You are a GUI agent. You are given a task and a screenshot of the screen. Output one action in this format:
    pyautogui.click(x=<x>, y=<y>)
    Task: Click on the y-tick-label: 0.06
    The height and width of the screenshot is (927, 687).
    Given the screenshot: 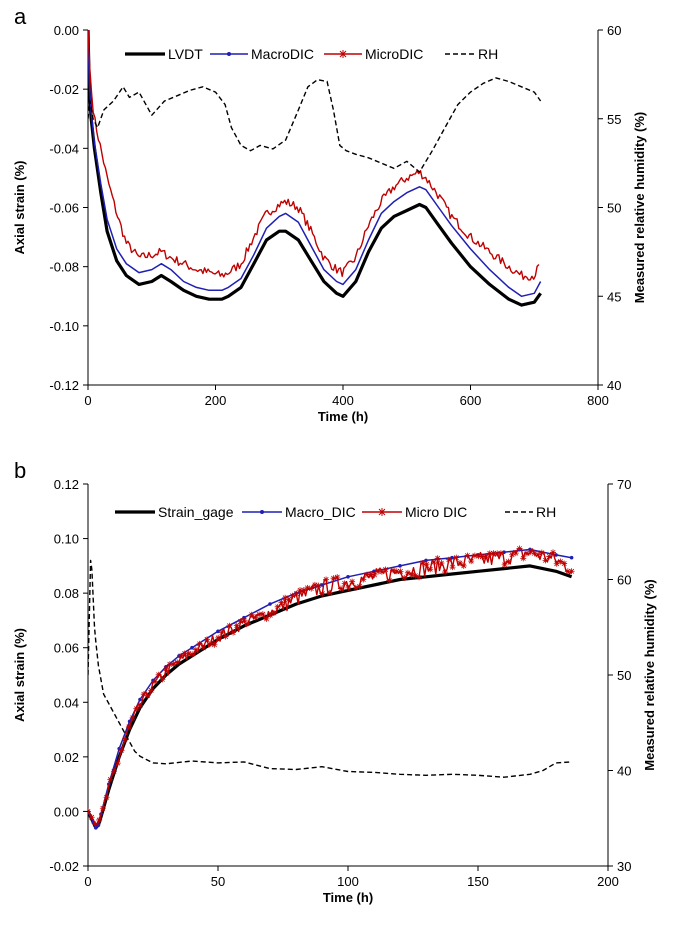 What is the action you would take?
    pyautogui.click(x=66, y=648)
    